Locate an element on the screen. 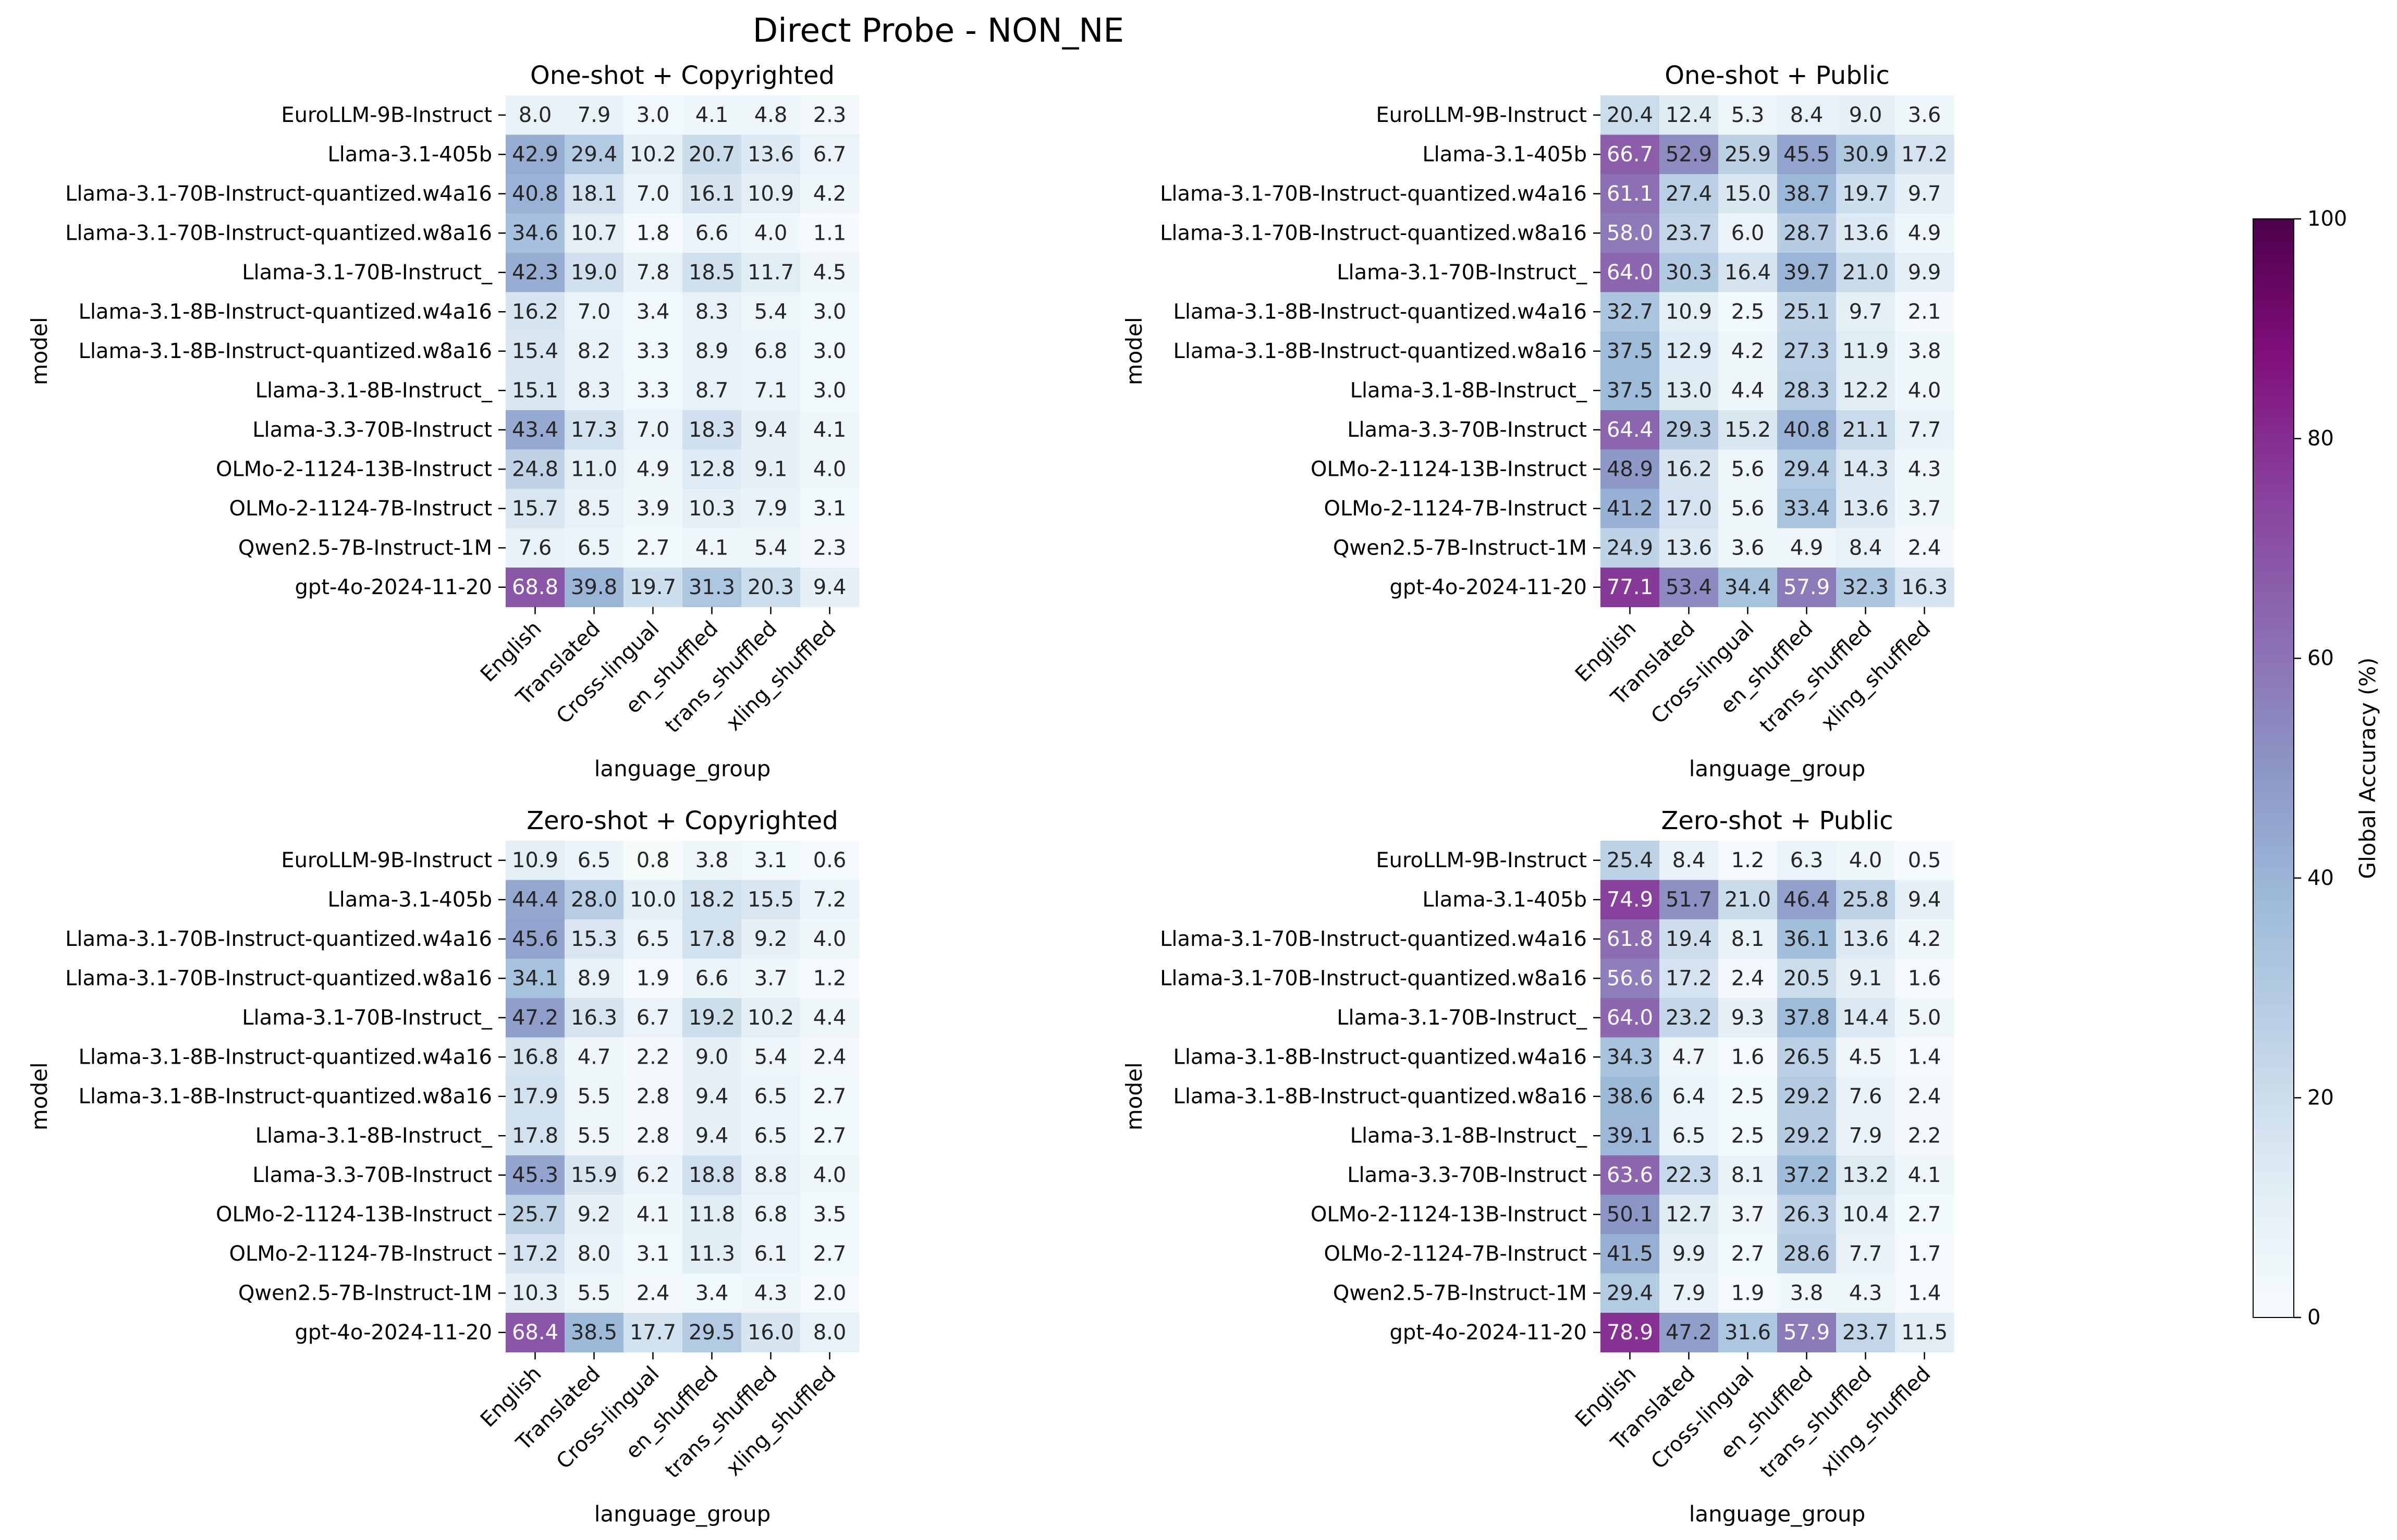 The height and width of the screenshot is (1540, 2397). cell-label: 17.3 is located at coordinates (594, 430).